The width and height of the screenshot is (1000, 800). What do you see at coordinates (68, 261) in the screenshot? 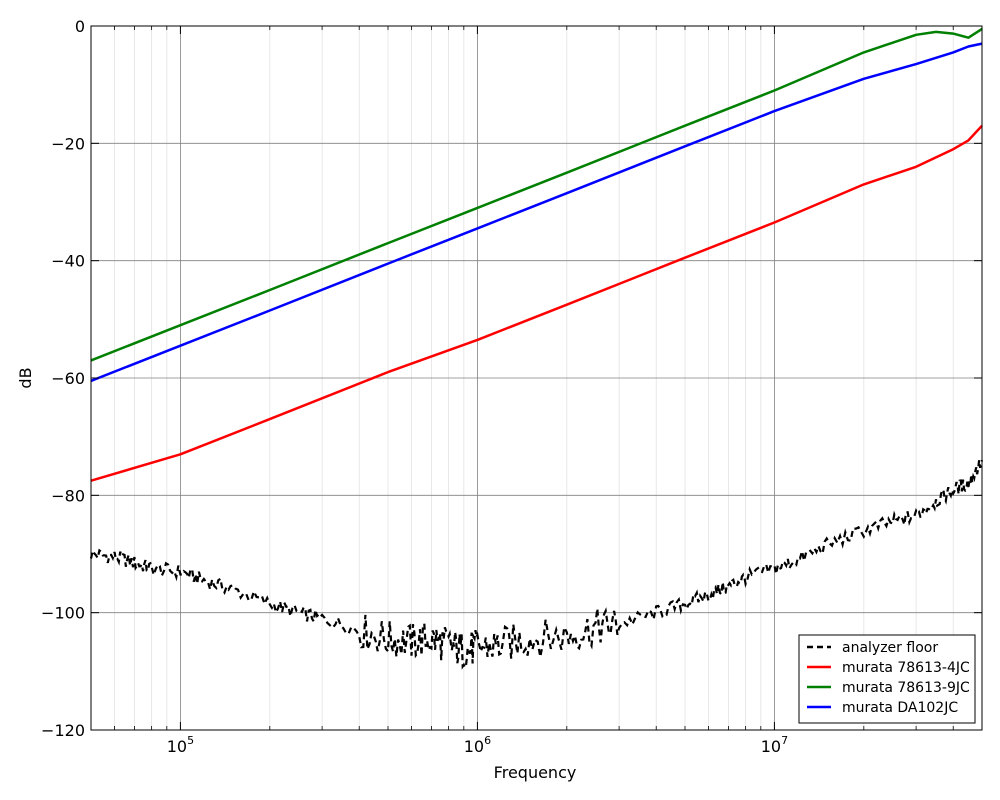
I see `y-tick-label: −40` at bounding box center [68, 261].